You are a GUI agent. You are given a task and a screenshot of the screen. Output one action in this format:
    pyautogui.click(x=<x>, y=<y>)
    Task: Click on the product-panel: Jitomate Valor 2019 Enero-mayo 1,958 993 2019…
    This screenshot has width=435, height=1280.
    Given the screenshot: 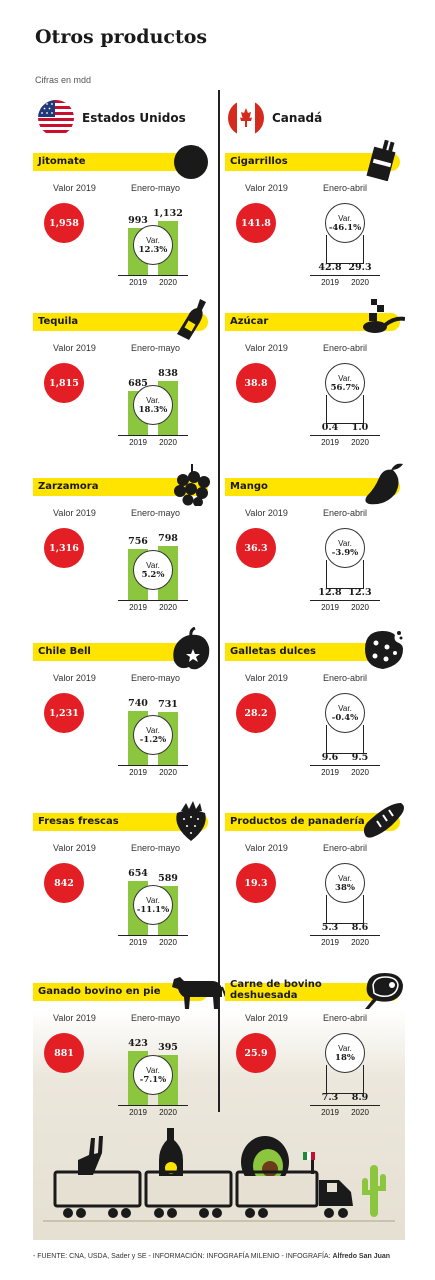 What is the action you would take?
    pyautogui.click(x=123, y=227)
    